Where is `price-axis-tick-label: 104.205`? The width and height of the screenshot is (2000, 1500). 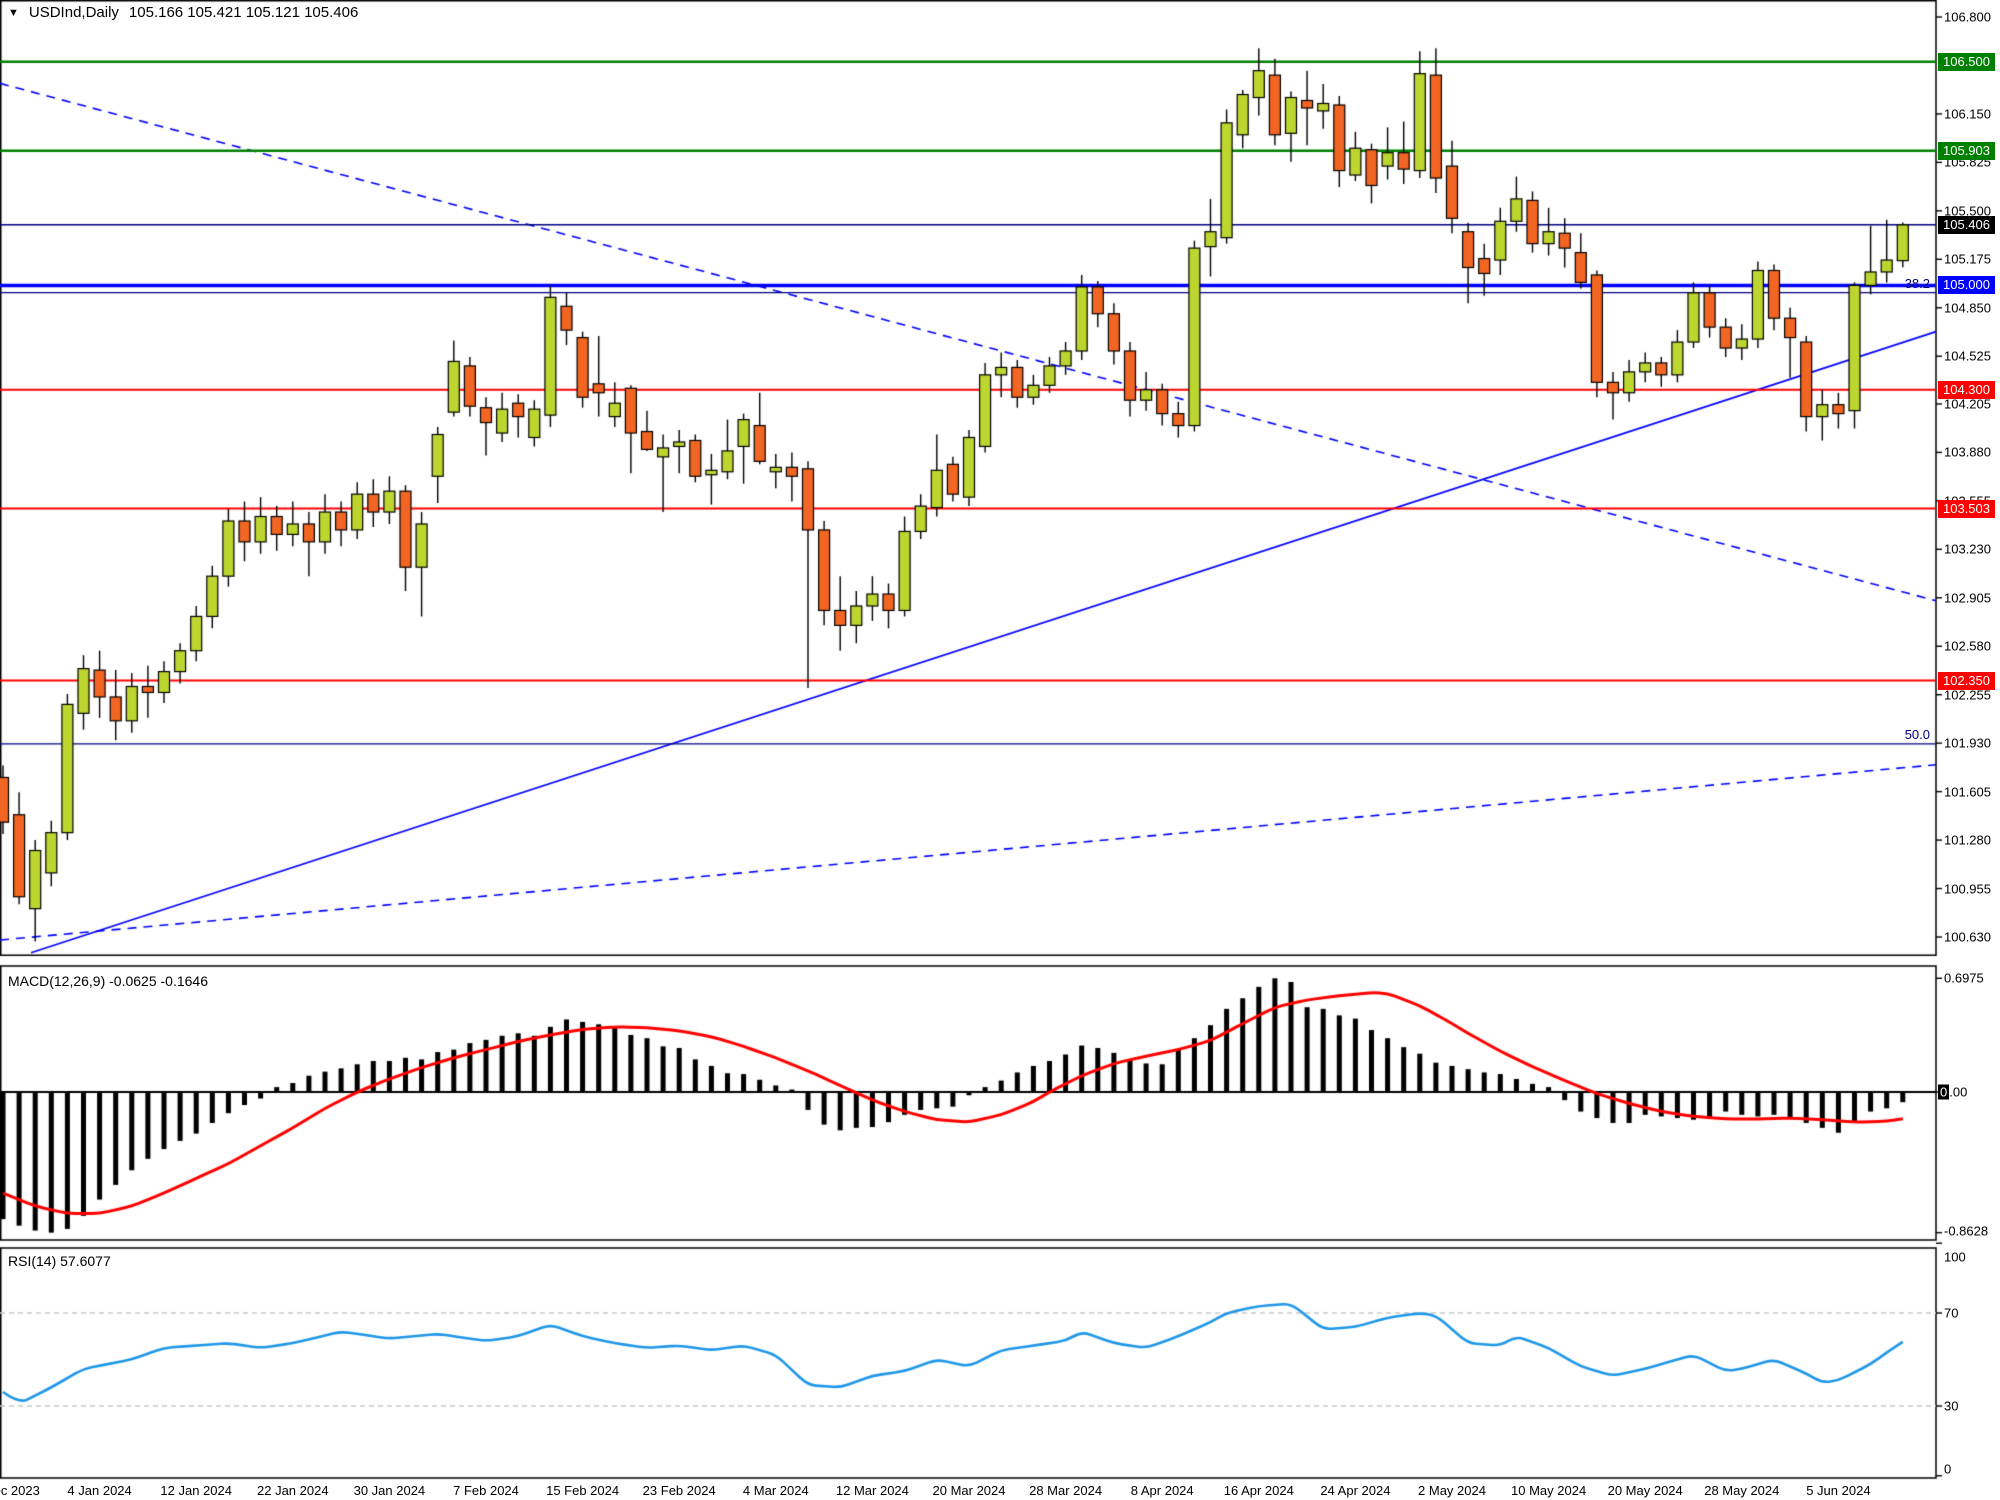
price-axis-tick-label: 104.205 is located at coordinates (1967, 404).